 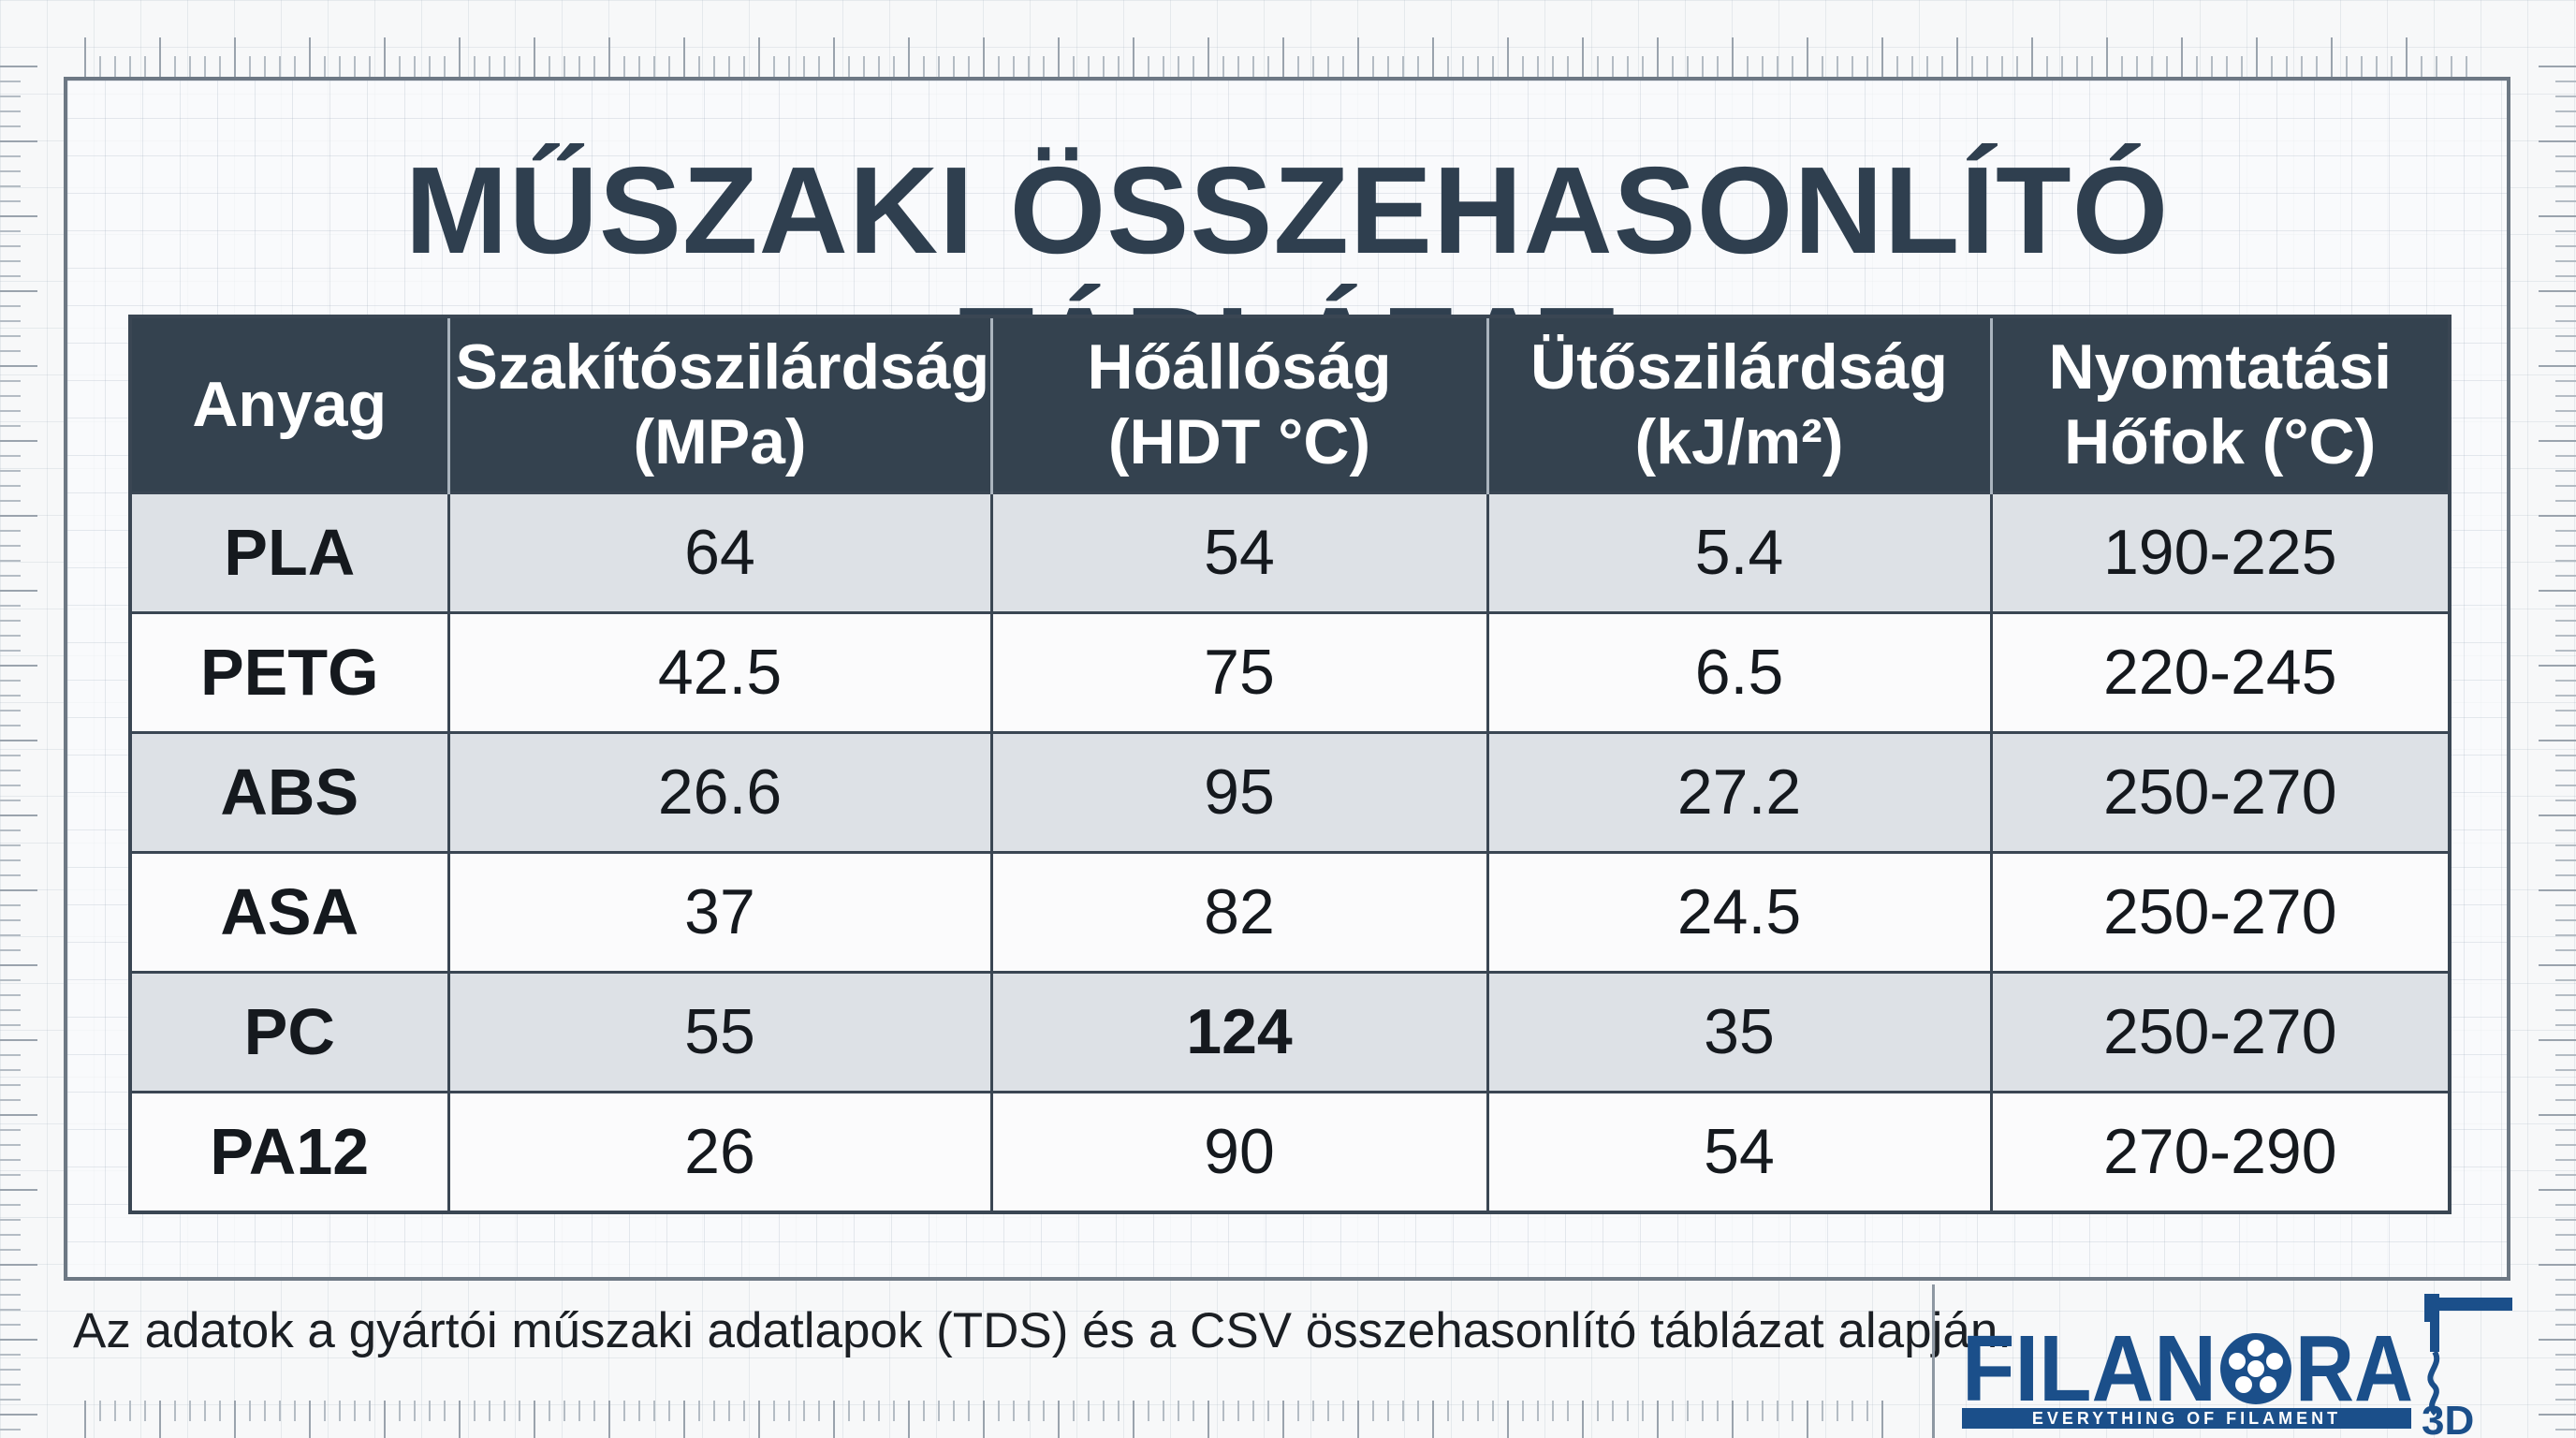 What do you see at coordinates (289, 792) in the screenshot?
I see `material-cell: ABS` at bounding box center [289, 792].